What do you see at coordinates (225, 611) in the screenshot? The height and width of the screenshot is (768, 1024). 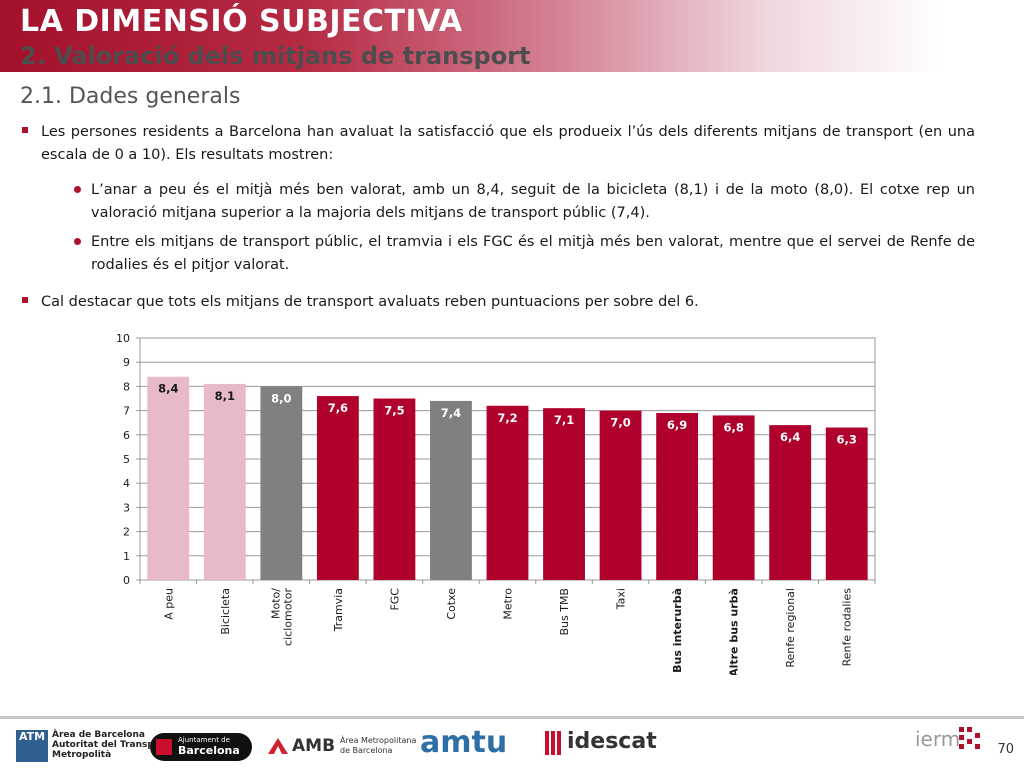 I see `x-category-label: Bicicleta` at bounding box center [225, 611].